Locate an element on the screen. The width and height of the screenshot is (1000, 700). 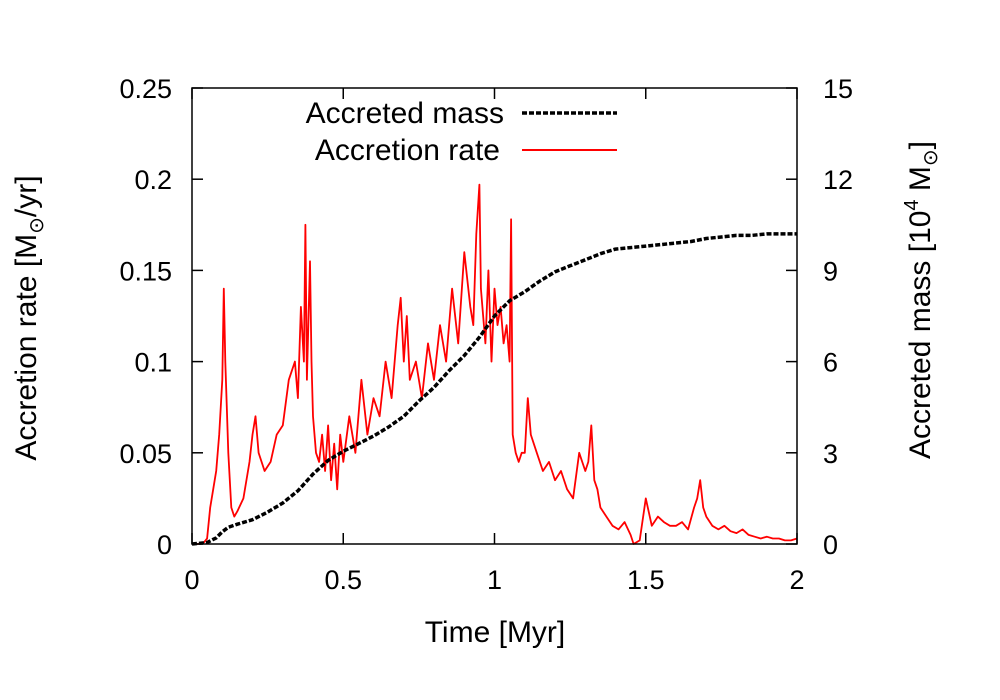
y-axis-left-label-tail: /yr] is located at coordinates (26, 196).